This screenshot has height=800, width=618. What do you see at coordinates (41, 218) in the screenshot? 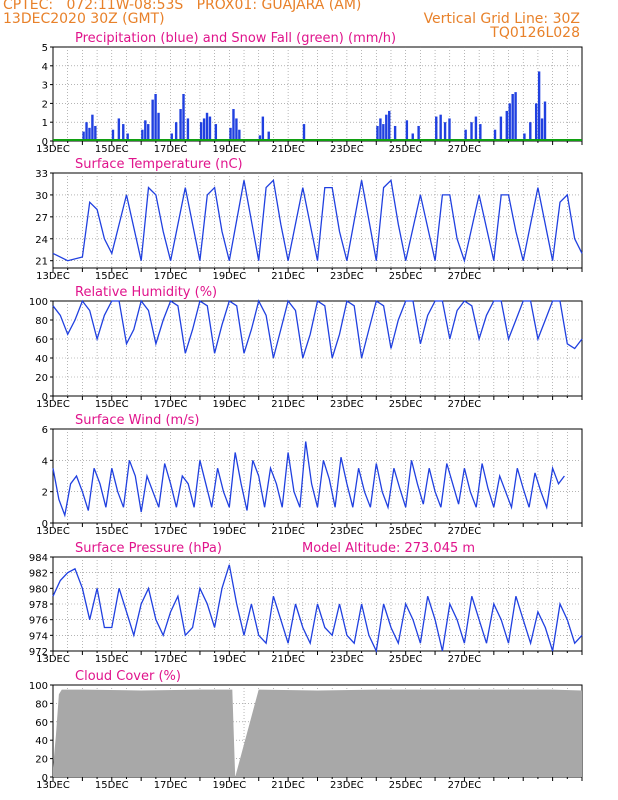
I see `y-tick-label: 27` at bounding box center [41, 218].